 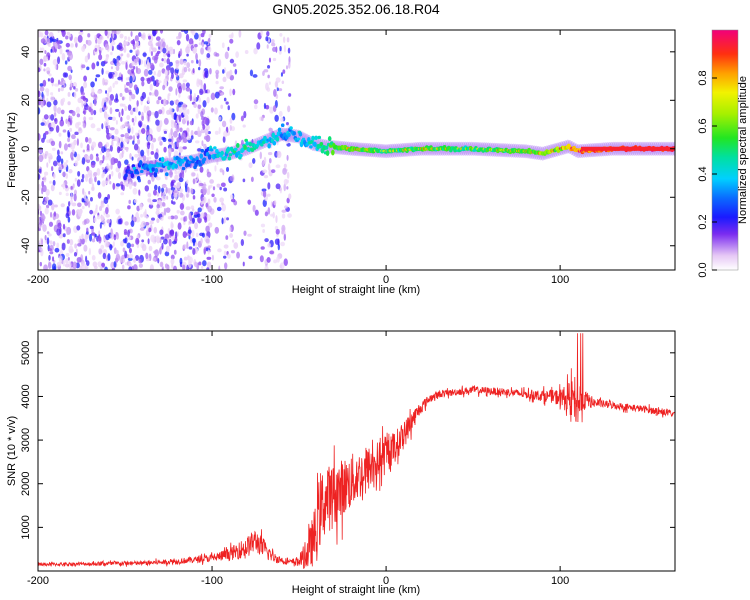 What do you see at coordinates (212, 280) in the screenshot?
I see `x-tick-label: -100` at bounding box center [212, 280].